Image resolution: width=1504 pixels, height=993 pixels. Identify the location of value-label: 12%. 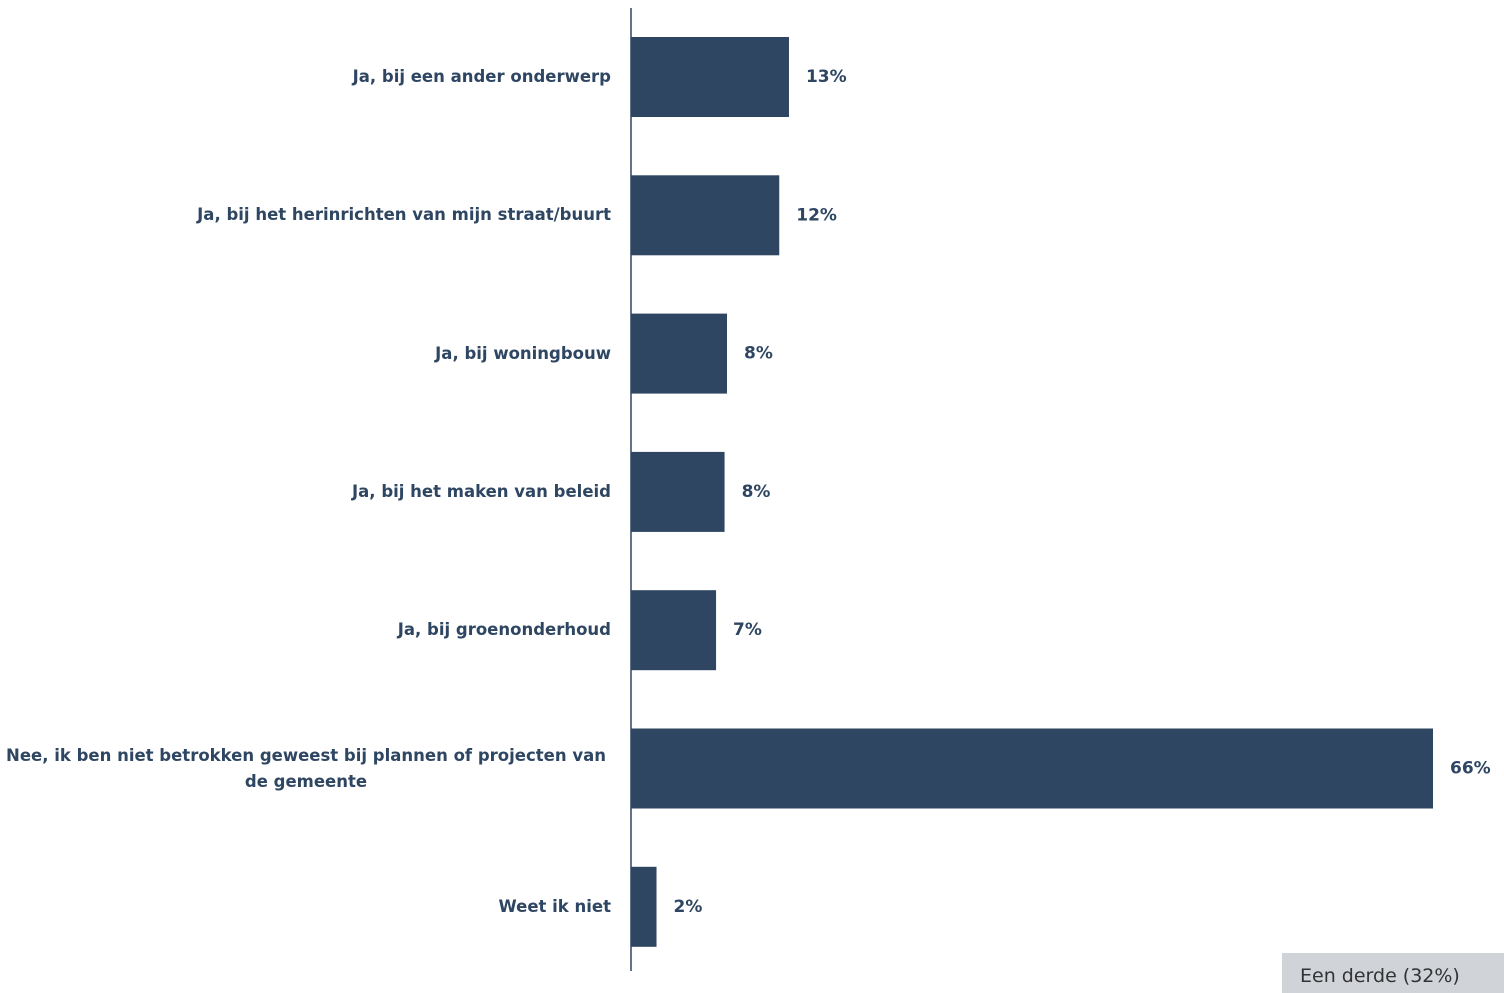
(816, 215).